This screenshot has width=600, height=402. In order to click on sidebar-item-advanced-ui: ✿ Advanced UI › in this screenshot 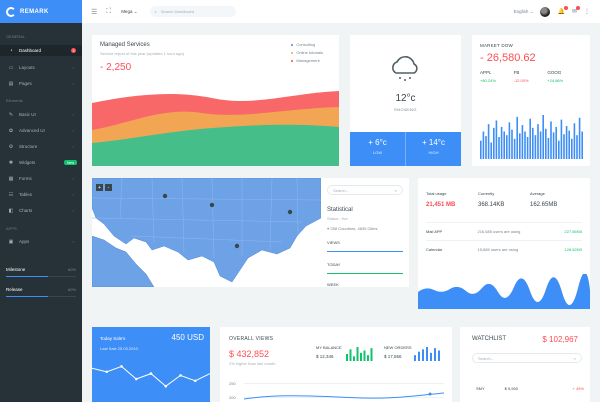, I will do `click(41, 130)`.